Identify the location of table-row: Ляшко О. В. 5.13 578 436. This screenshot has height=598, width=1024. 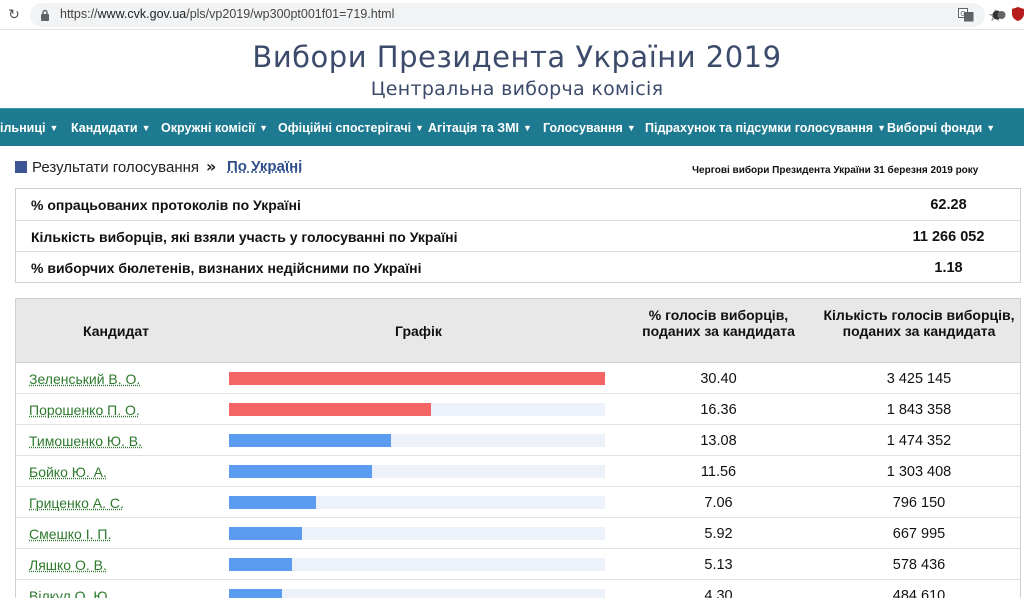
(518, 564).